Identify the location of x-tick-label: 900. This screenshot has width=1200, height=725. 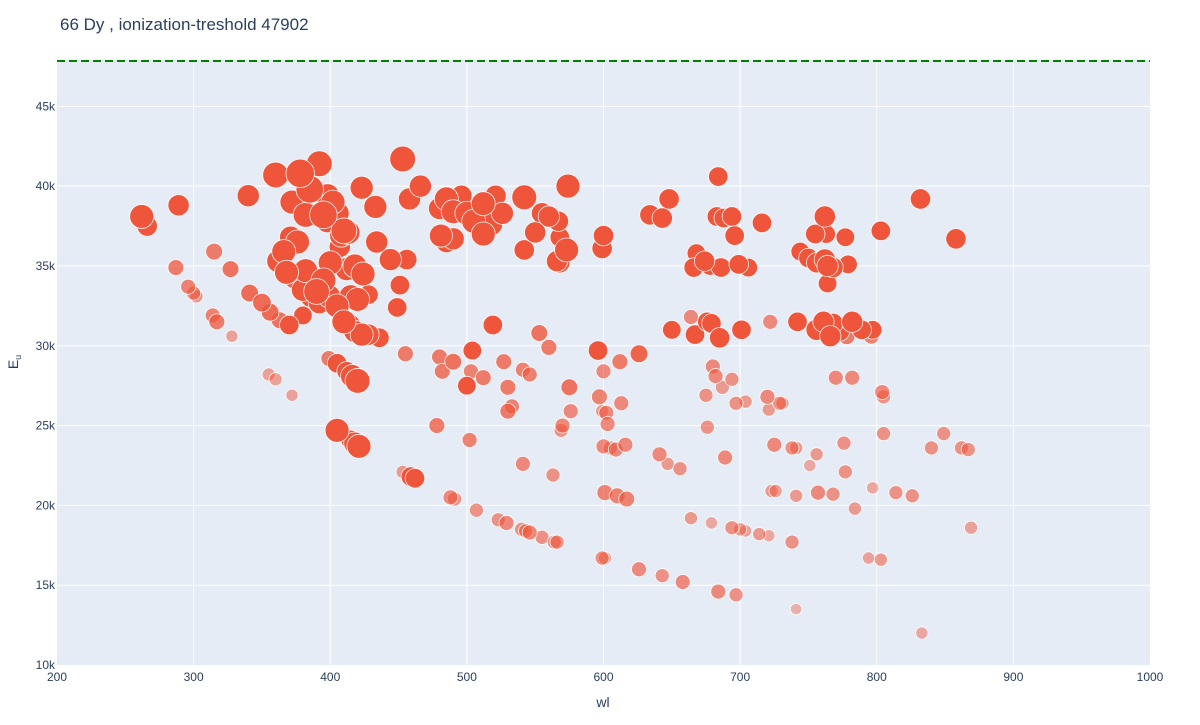
(1013, 677).